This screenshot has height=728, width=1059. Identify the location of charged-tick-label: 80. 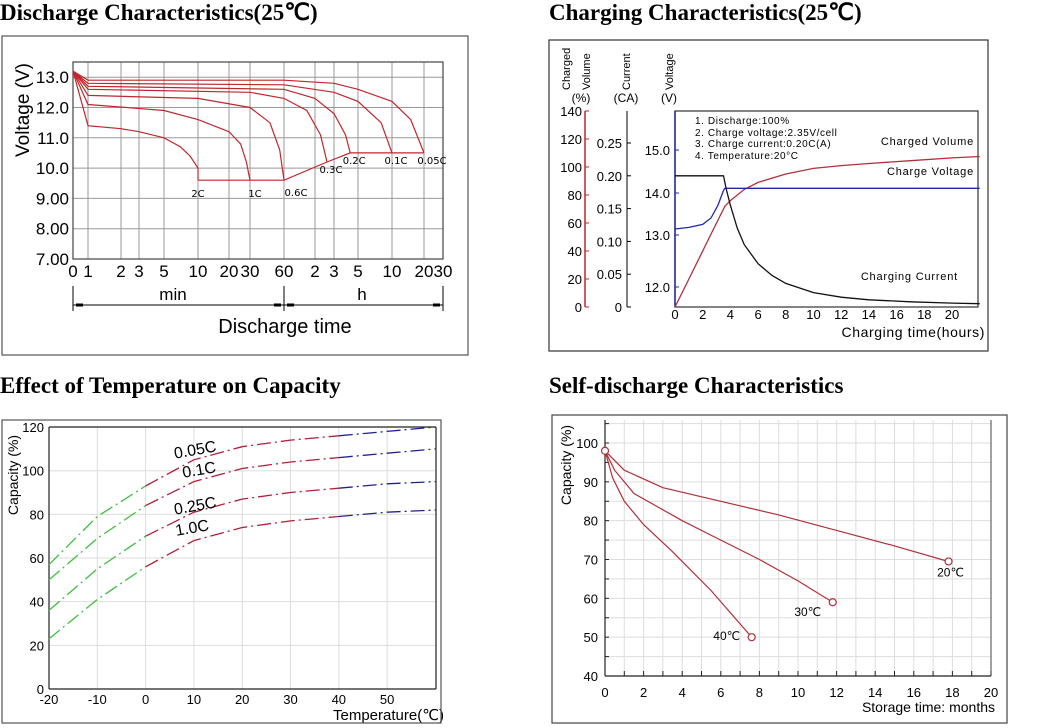
(575, 195).